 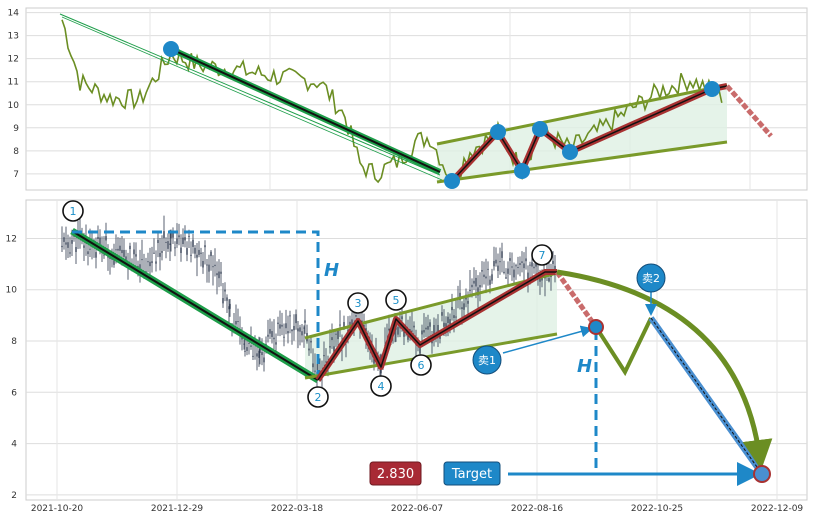 I want to click on bottom-channel-lower, so click(x=431, y=356).